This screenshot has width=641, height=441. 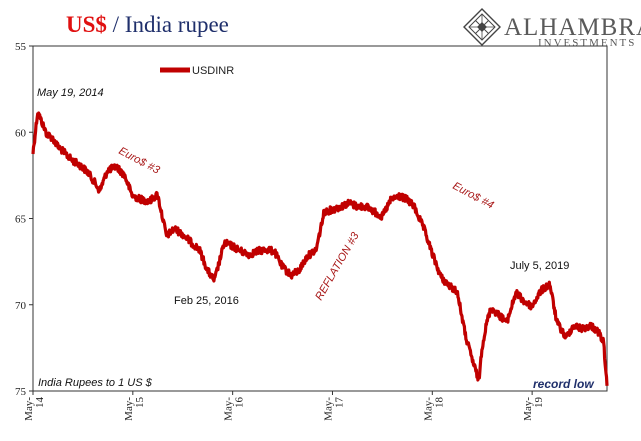 I want to click on legend-label: USDINR, so click(x=213, y=71).